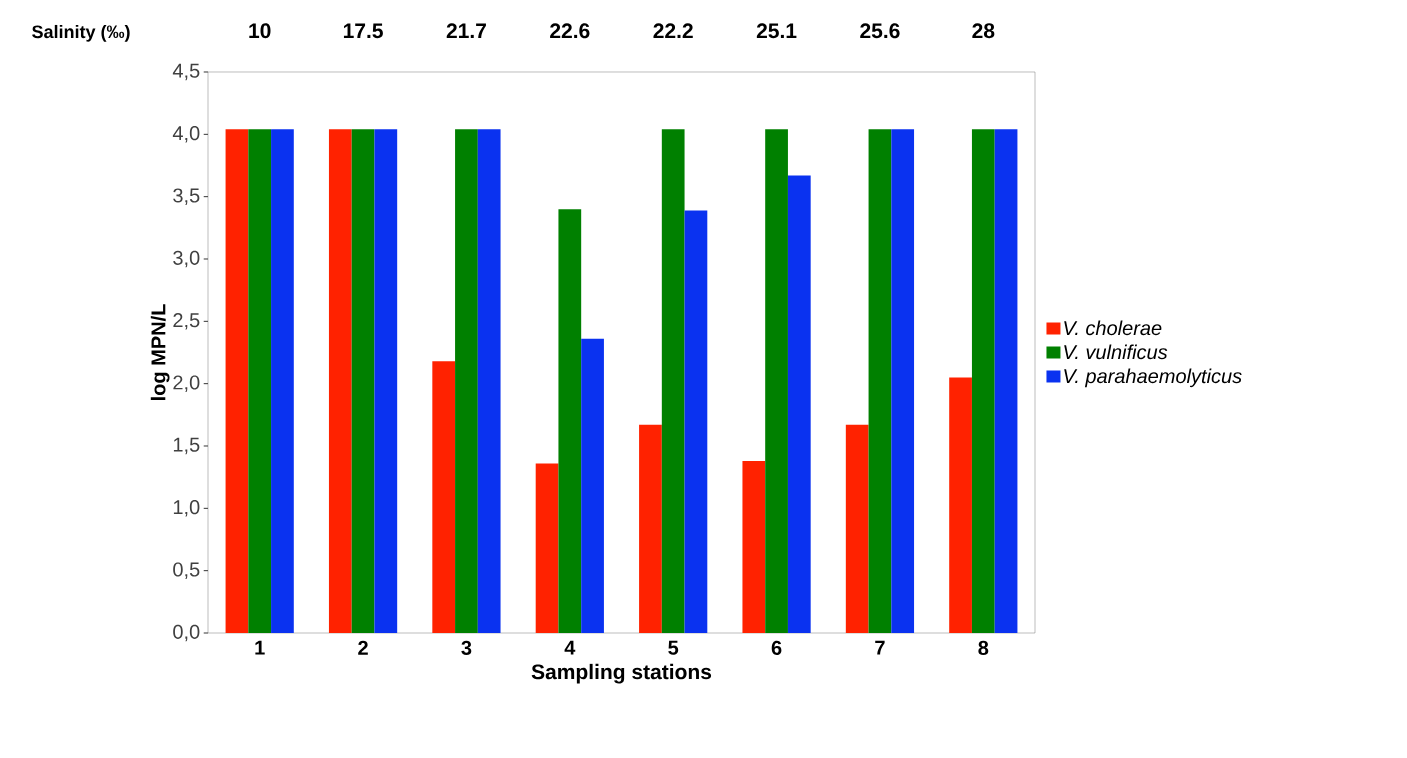 The height and width of the screenshot is (758, 1407). I want to click on y-tick-label: 2,5, so click(186, 321).